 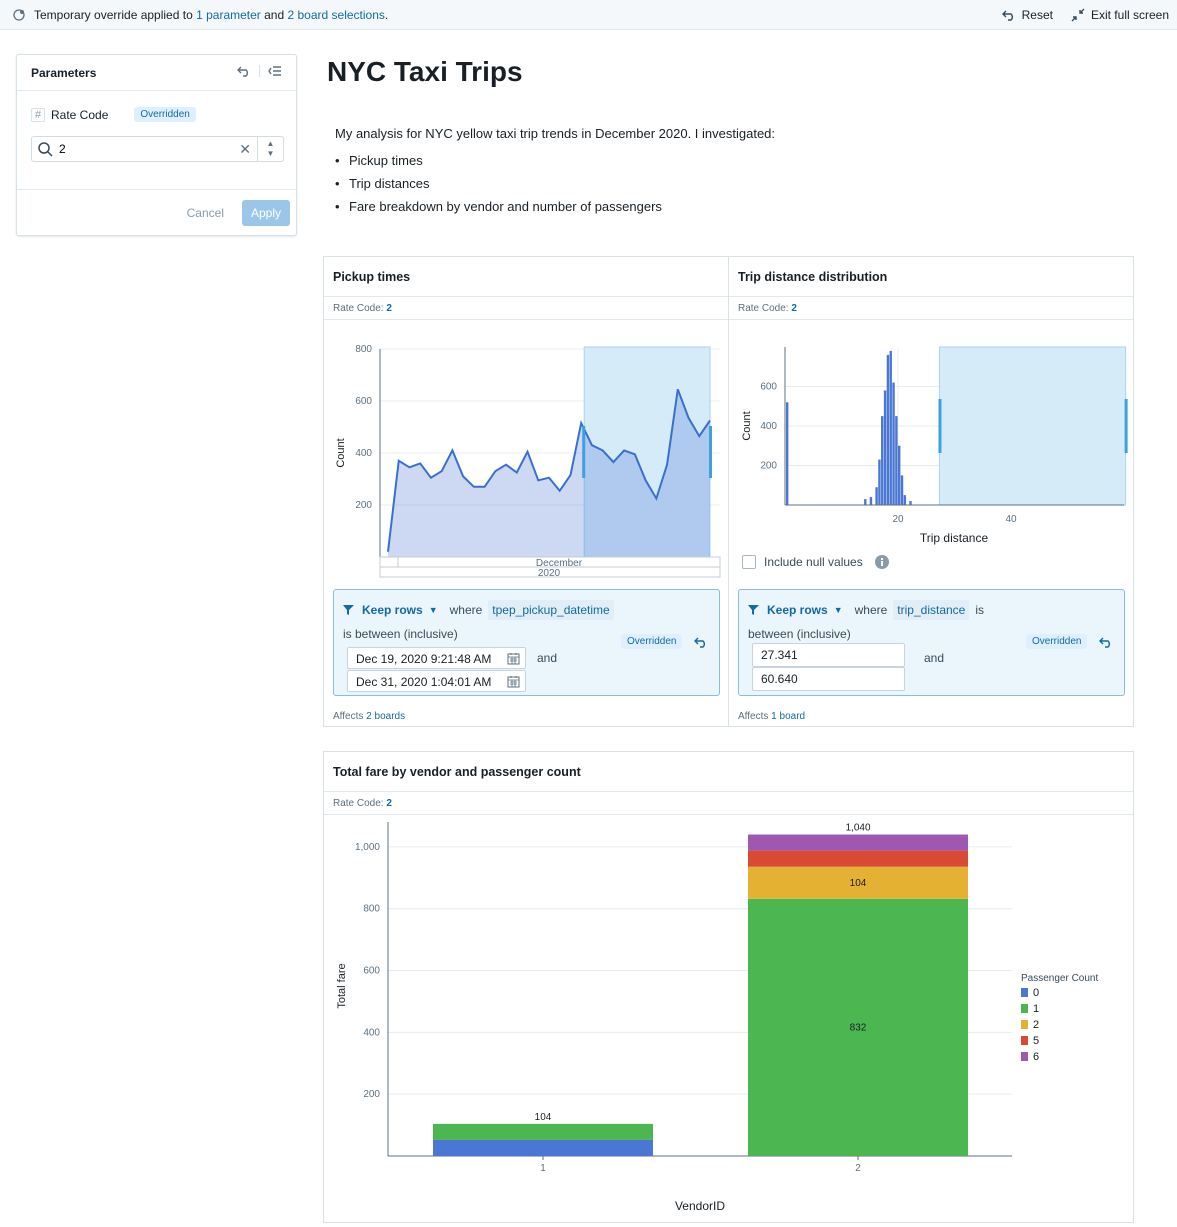 What do you see at coordinates (858, 1168) in the screenshot?
I see `x-tick-label: 2` at bounding box center [858, 1168].